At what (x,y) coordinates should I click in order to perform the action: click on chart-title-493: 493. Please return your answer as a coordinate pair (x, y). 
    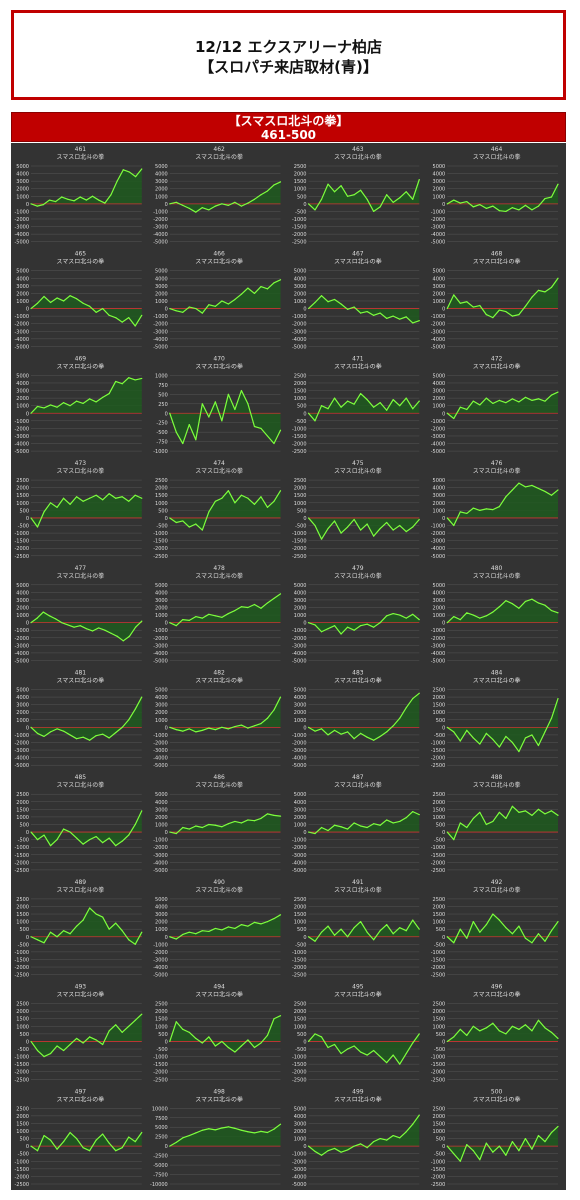
    Looking at the image, I should click on (81, 987).